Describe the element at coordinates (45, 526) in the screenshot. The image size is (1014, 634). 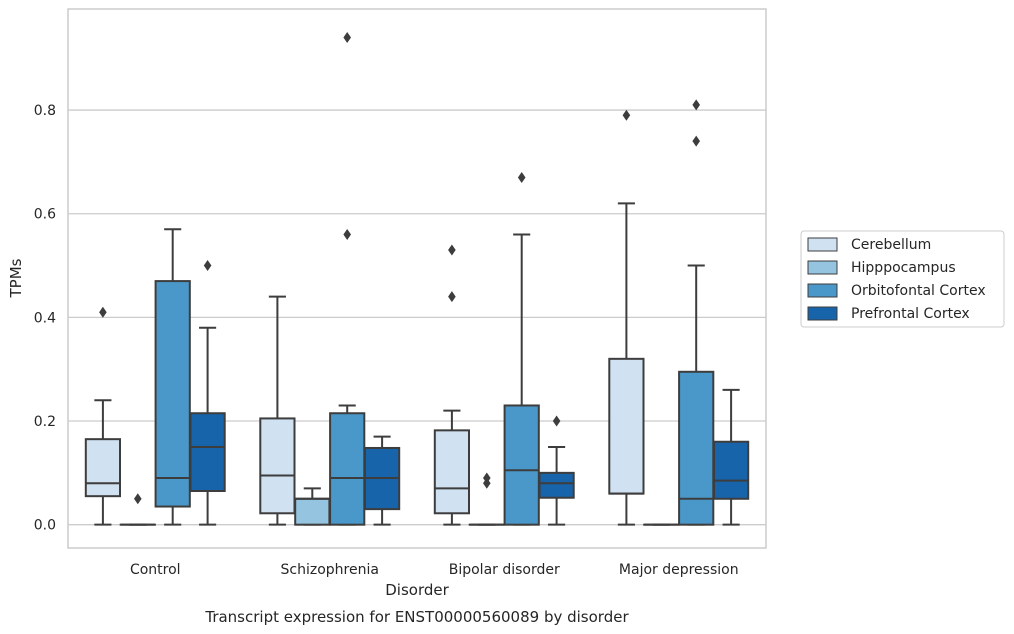
I see `y-tick-label: 0.0` at that location.